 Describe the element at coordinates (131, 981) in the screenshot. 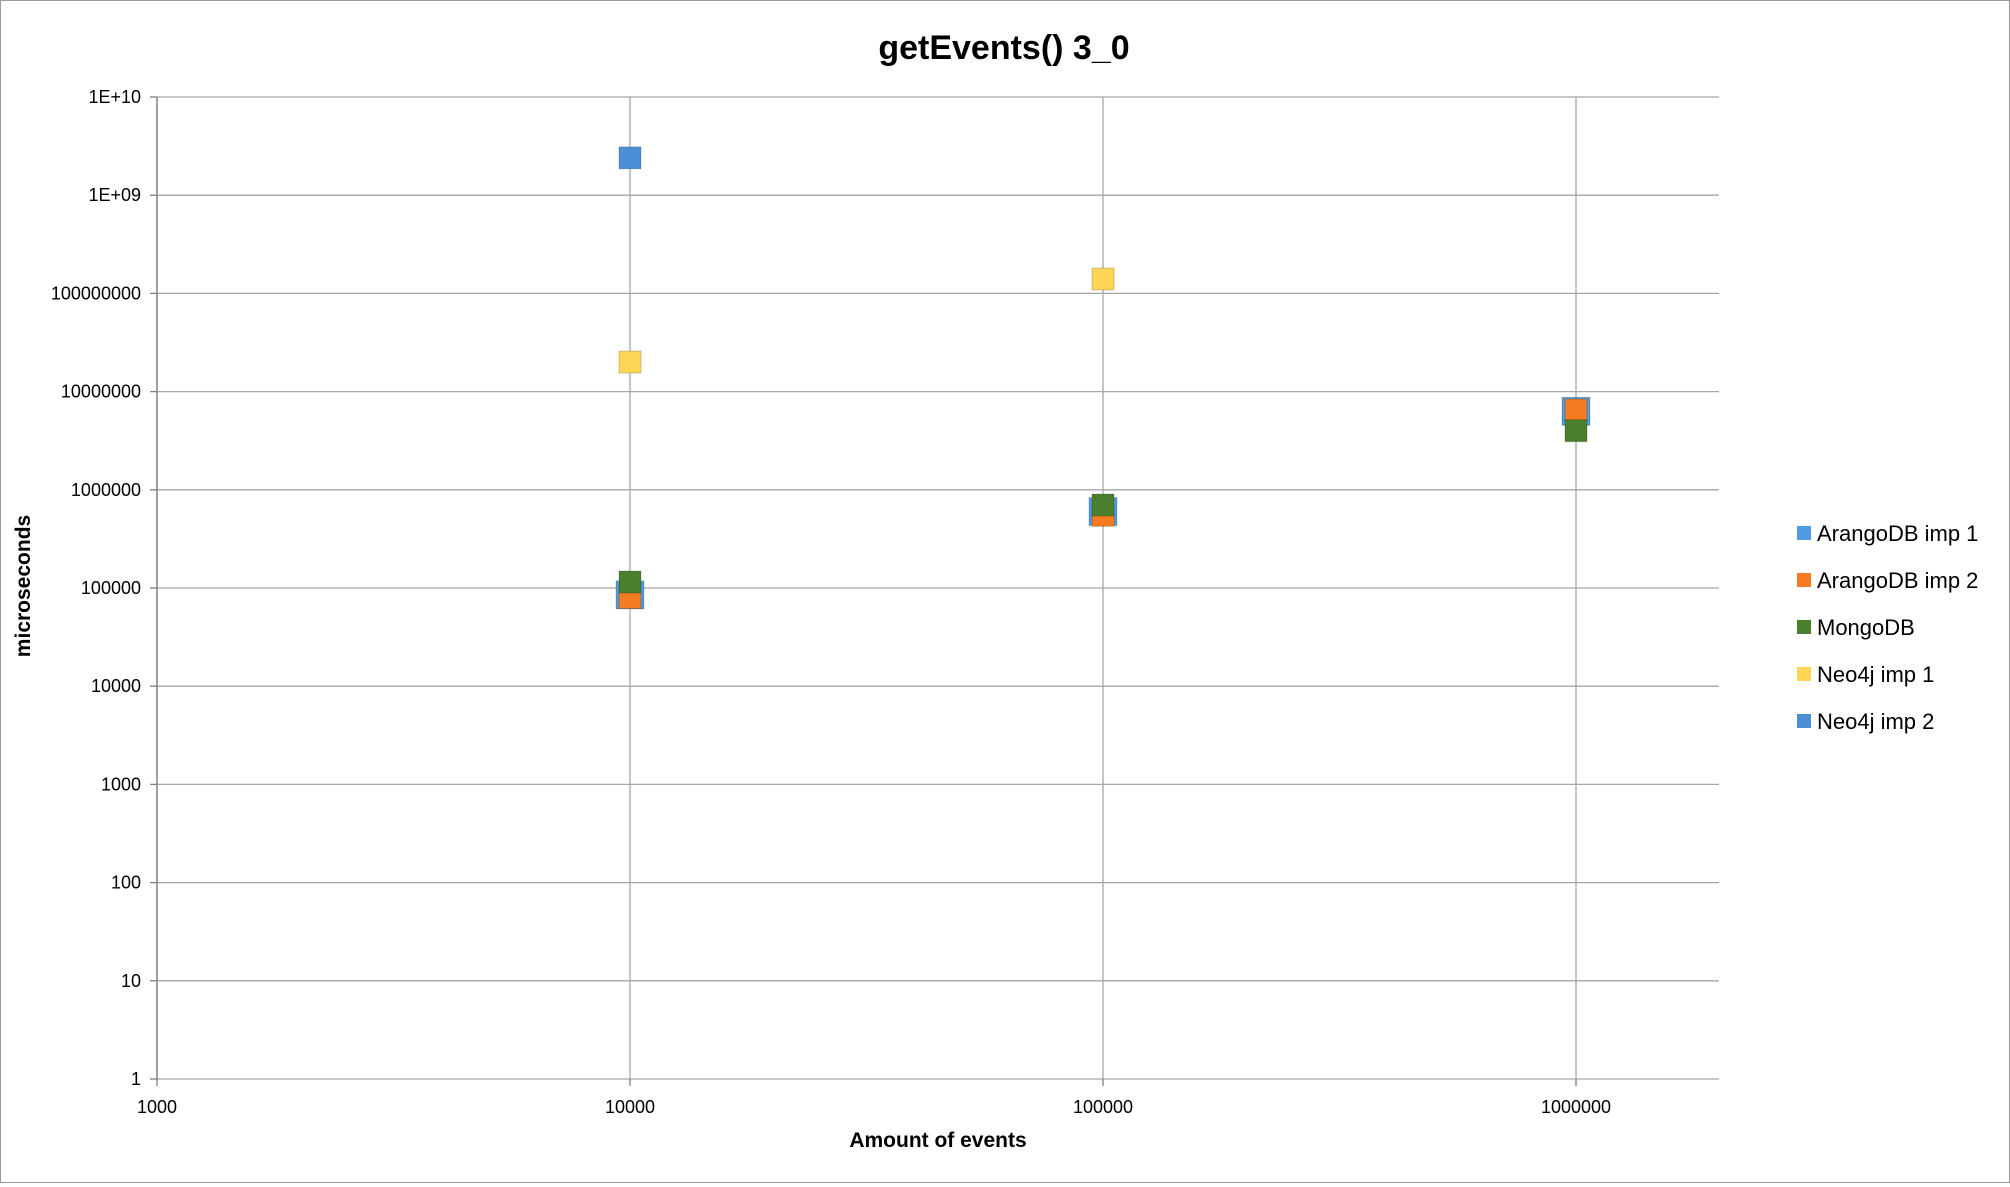

I see `y-tick-label: 10` at that location.